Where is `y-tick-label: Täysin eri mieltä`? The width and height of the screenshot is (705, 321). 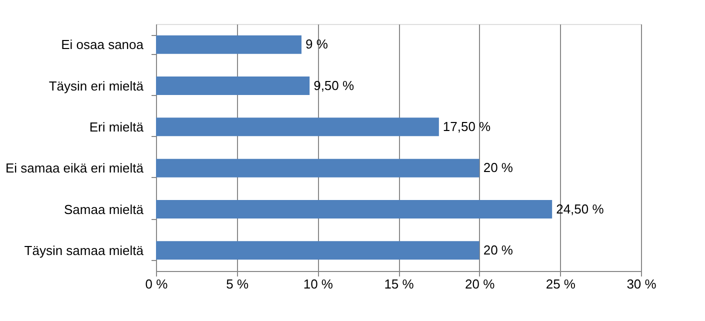
y-tick-label: Täysin eri mieltä is located at coordinates (96, 86).